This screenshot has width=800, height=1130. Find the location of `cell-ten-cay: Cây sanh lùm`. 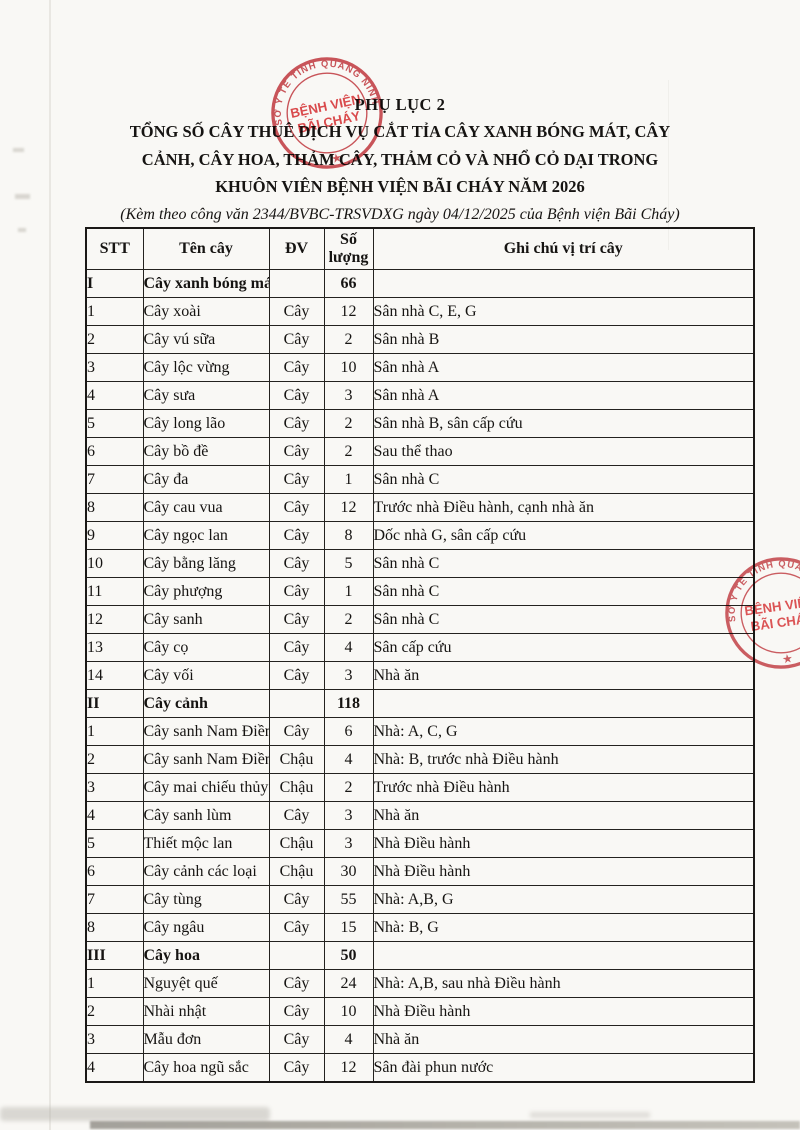

cell-ten-cay: Cây sanh lùm is located at coordinates (206, 815).